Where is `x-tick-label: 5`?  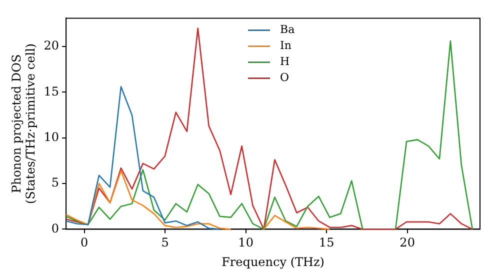
x-tick-label: 5 is located at coordinates (165, 243).